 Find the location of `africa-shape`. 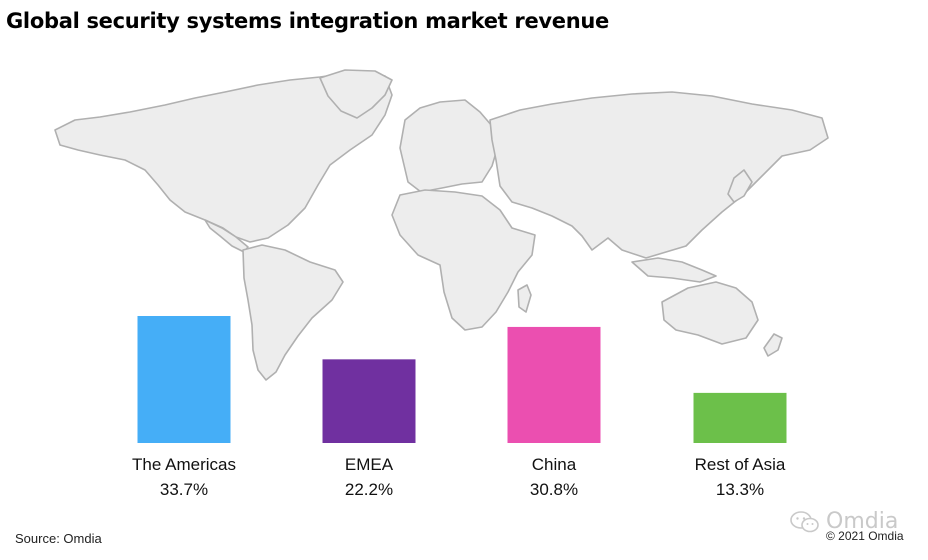

africa-shape is located at coordinates (463, 260).